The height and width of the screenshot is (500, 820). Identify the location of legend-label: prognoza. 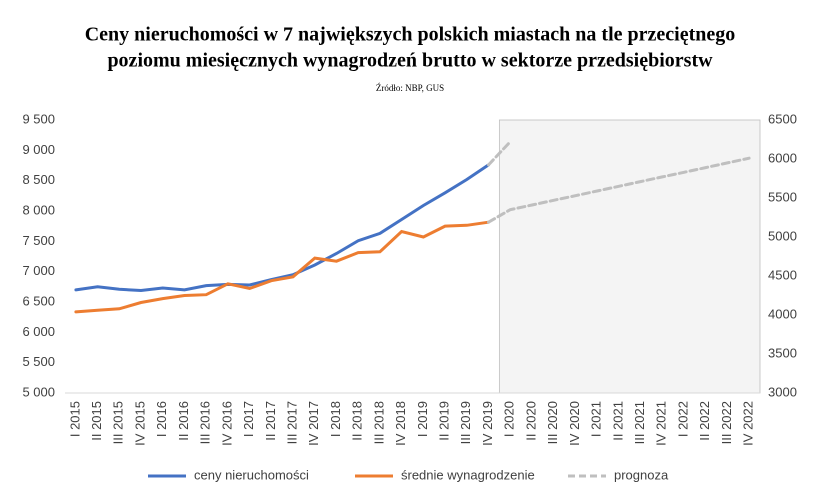
(641, 474).